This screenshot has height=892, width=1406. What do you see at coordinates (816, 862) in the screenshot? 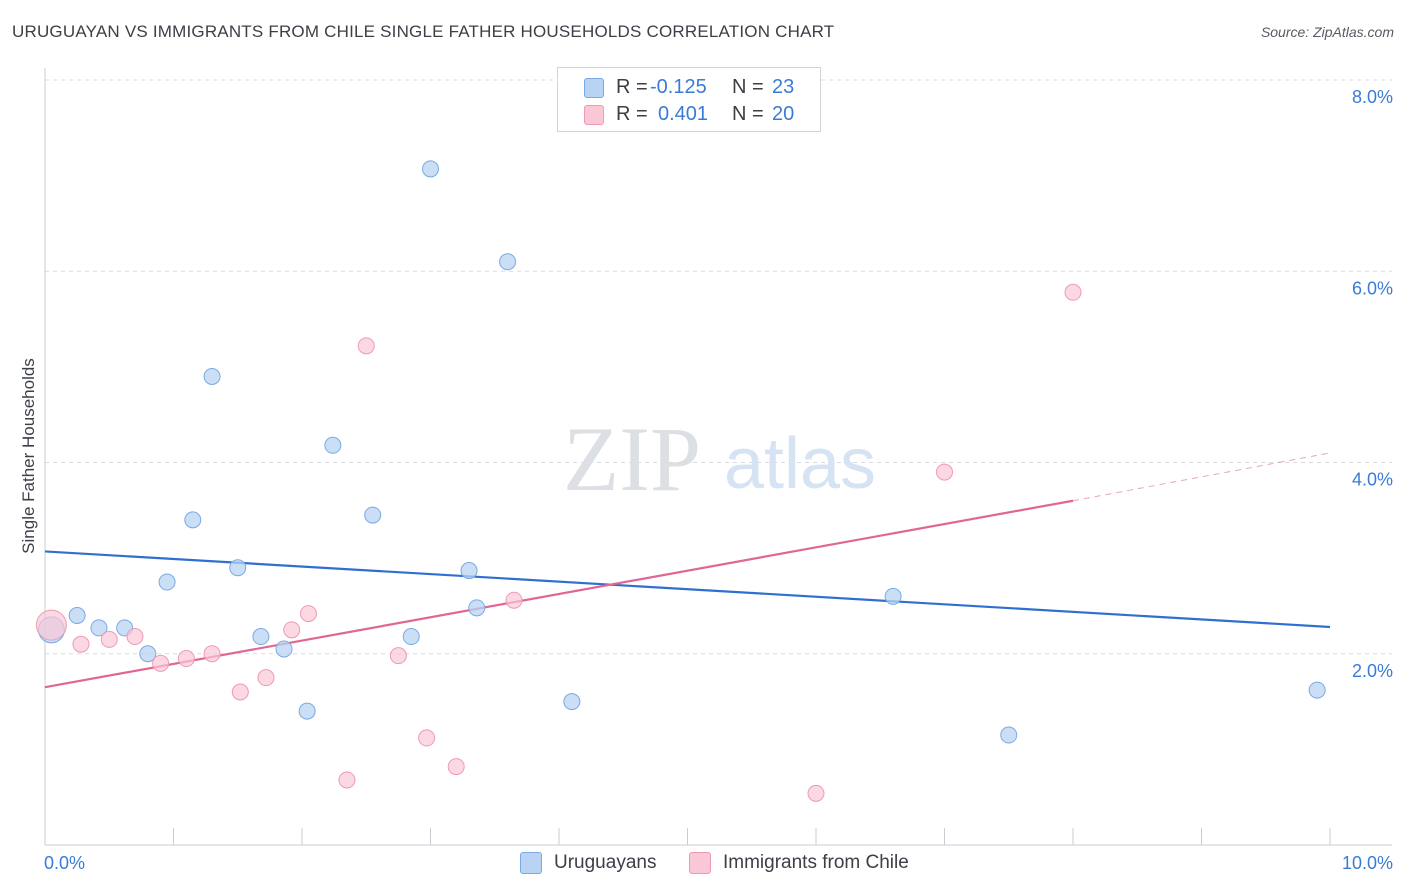
I see `legend-label-chile: Immigrants from Chile` at bounding box center [816, 862].